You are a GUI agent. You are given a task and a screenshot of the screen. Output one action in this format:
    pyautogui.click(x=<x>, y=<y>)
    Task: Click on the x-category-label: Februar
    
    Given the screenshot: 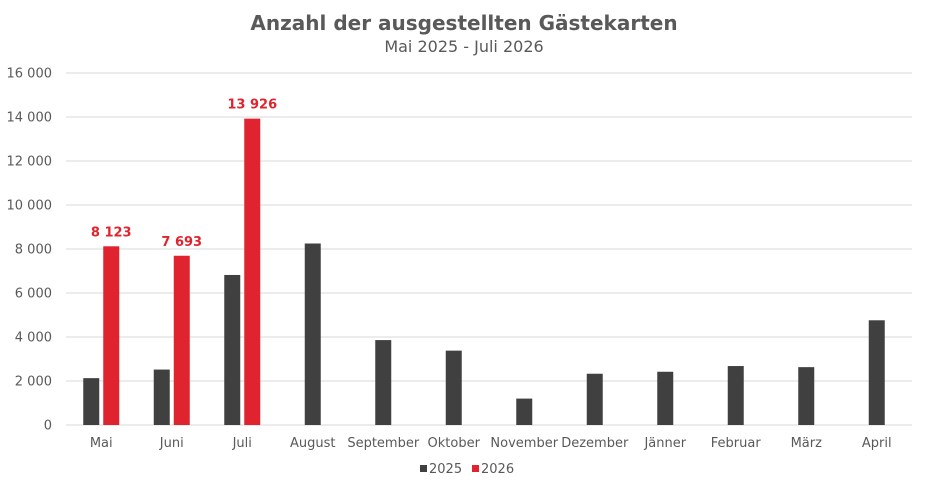 What is the action you would take?
    pyautogui.click(x=736, y=443)
    